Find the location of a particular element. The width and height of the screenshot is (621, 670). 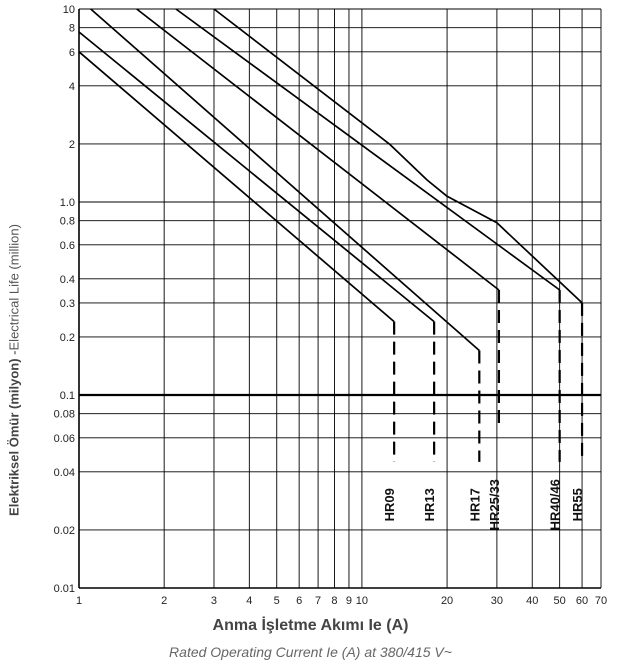

series-label: HR40/46 is located at coordinates (555, 504).